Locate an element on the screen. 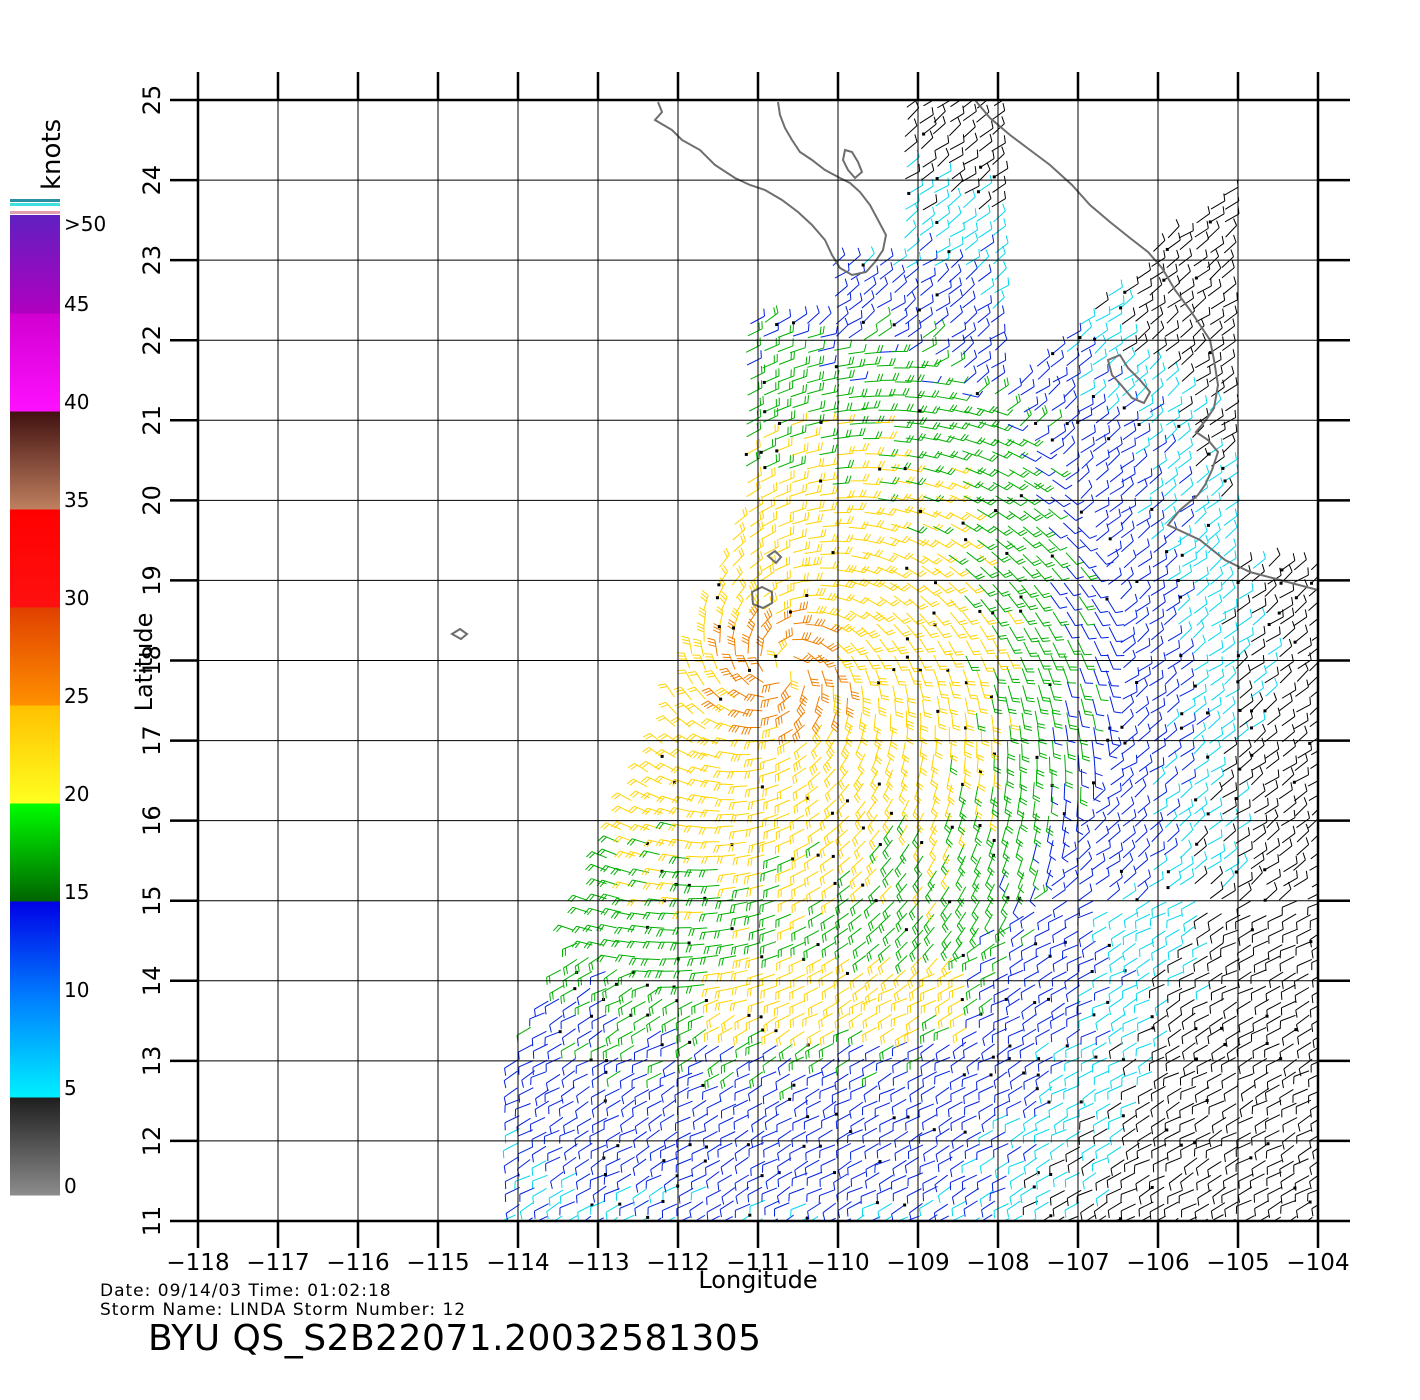  latitude-tick-label: 17 is located at coordinates (152, 740).